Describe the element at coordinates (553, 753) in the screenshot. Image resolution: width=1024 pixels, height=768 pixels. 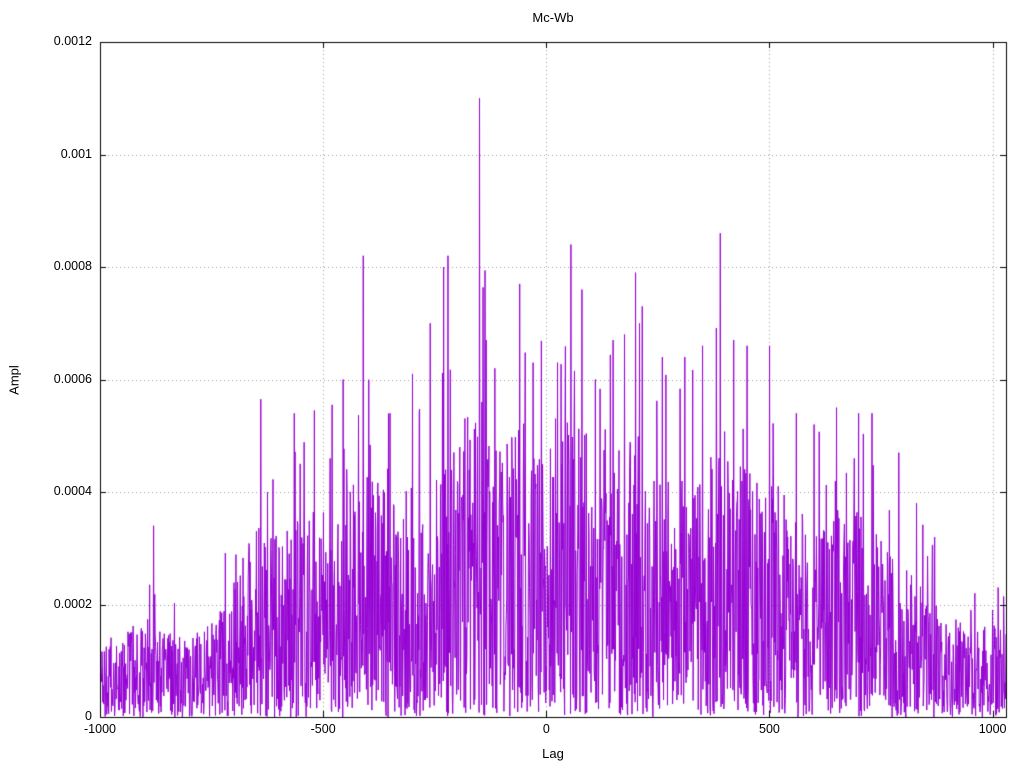
I see `x-axis-label: Lag` at that location.